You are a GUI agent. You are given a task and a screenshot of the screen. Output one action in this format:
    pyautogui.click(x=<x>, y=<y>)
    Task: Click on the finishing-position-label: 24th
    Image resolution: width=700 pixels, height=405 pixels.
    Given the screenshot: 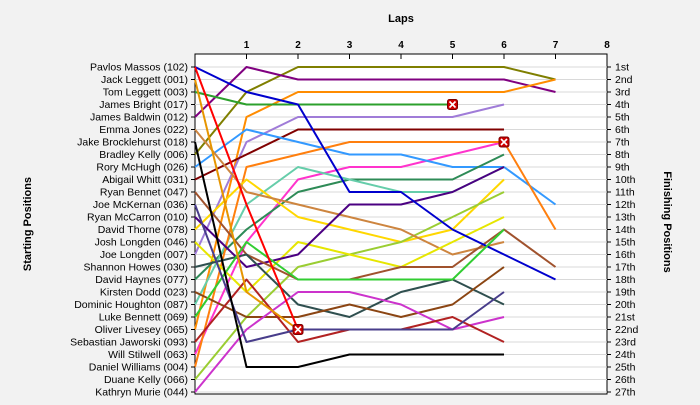 What is the action you would take?
    pyautogui.click(x=625, y=355)
    